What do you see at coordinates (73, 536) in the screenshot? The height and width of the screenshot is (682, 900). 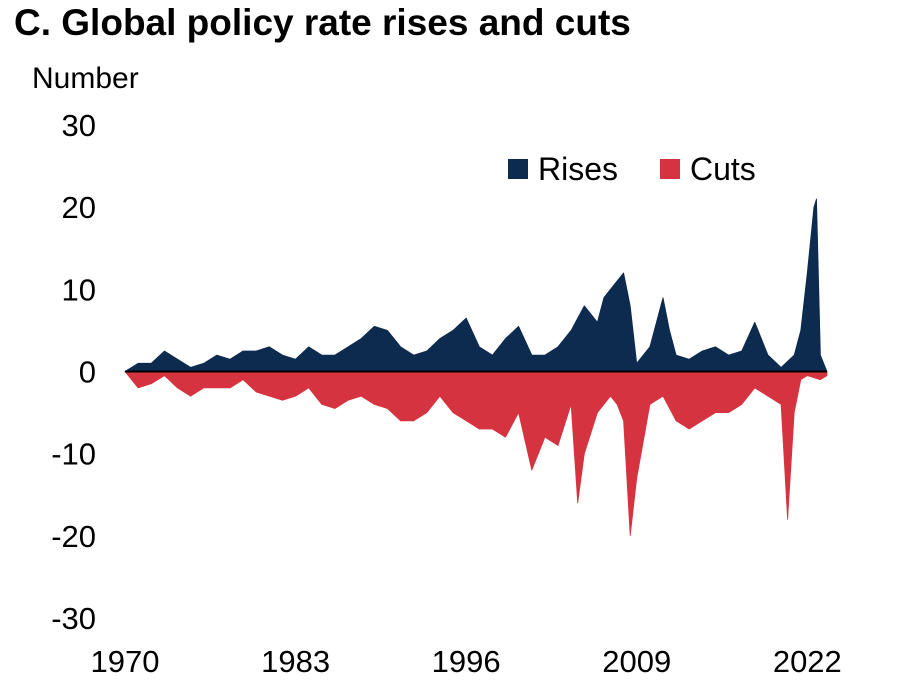 I see `y-tick-label: -20` at bounding box center [73, 536].